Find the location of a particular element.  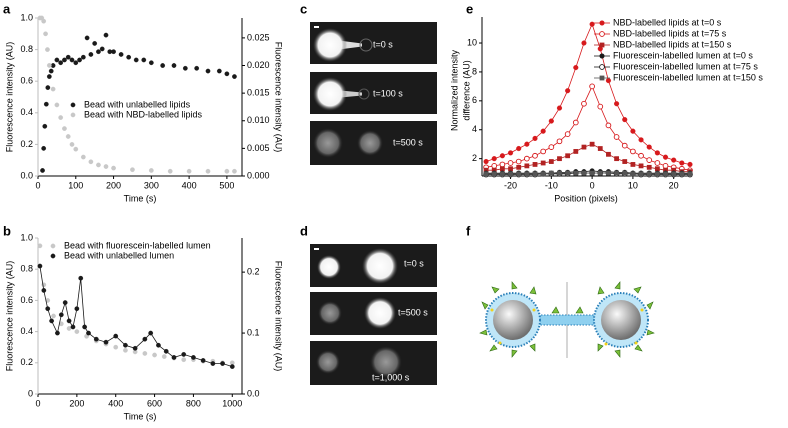

micrograph: t=100 s is located at coordinates (373, 93).